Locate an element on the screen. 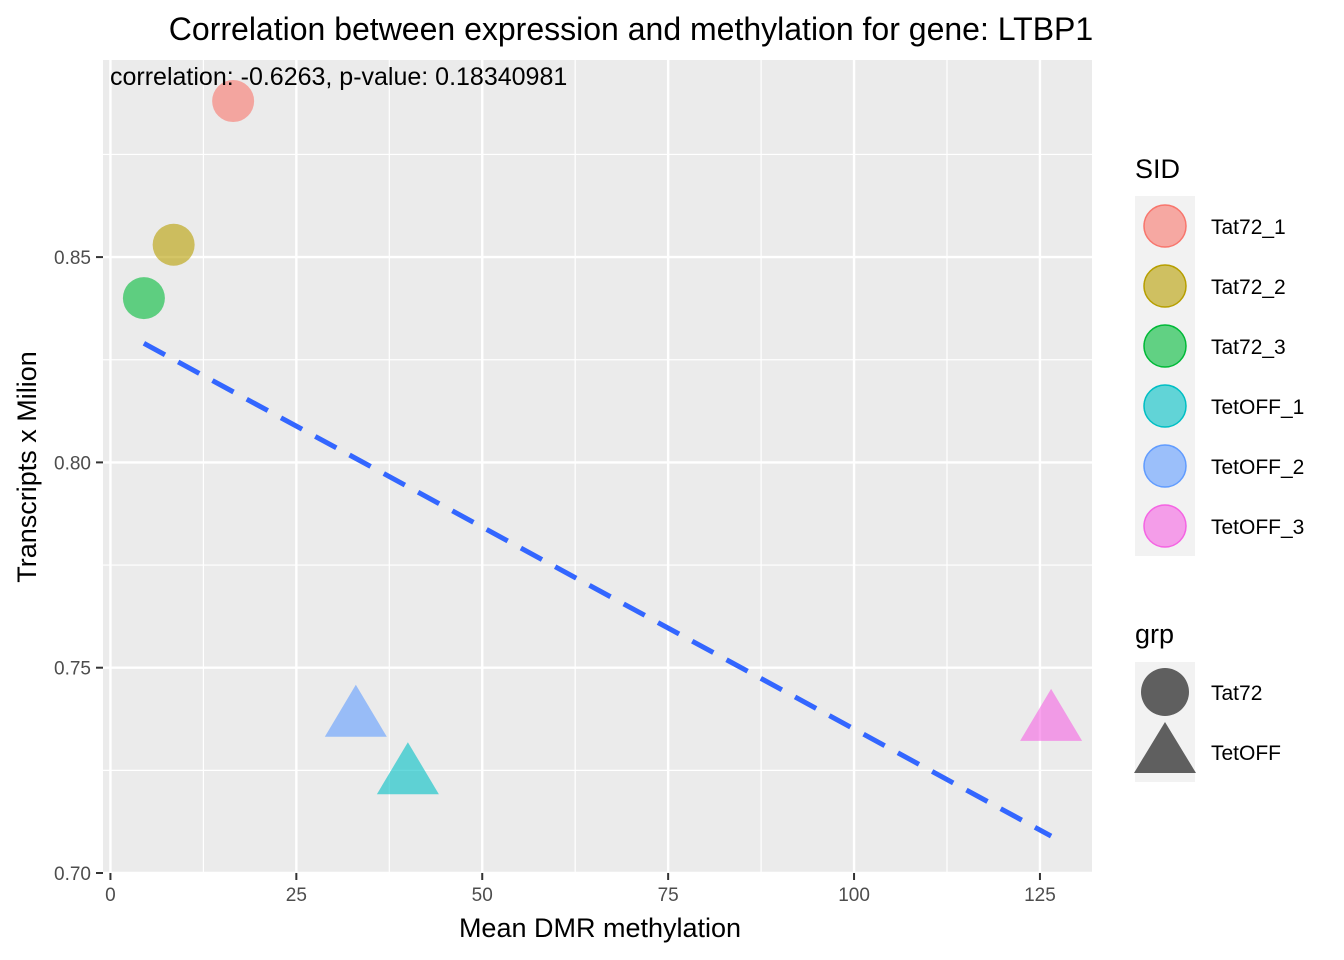 The width and height of the screenshot is (1344, 960). x-tick-label: 75 is located at coordinates (668, 895).